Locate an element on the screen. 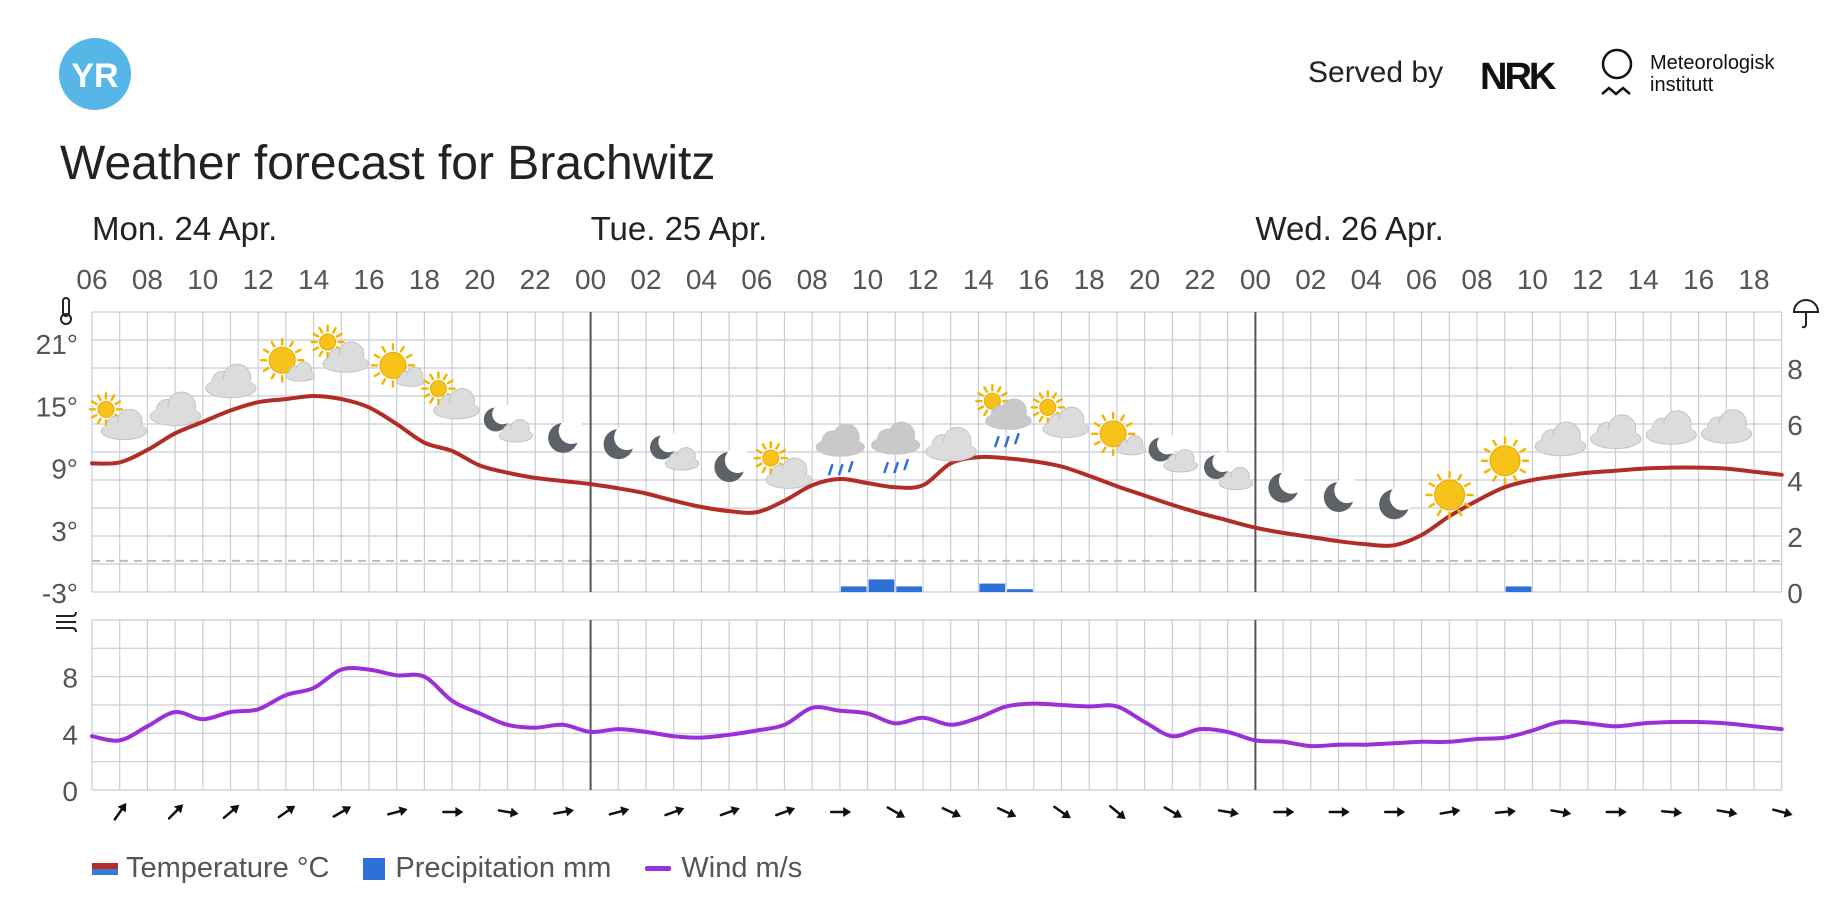  met-logo-line1: Meteorologisk is located at coordinates (1712, 63).